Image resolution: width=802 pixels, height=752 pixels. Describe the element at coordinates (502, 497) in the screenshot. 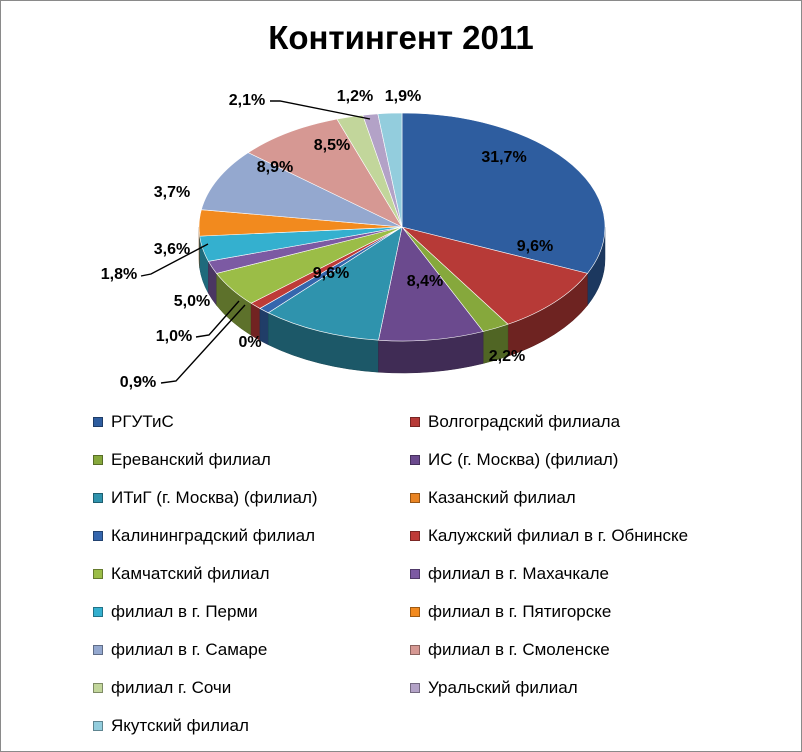

I see `legend-label: Казанский филиал` at that location.